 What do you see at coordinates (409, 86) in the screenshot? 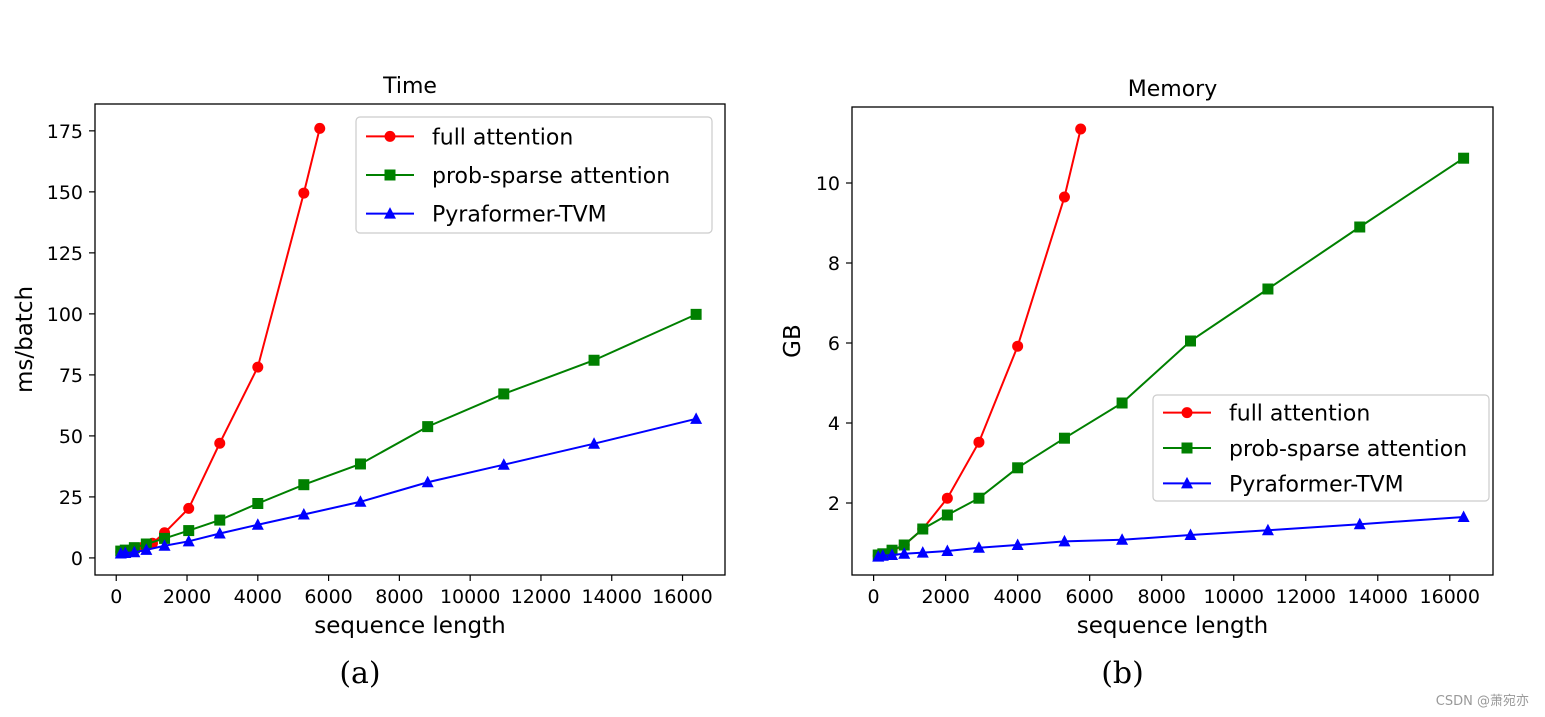
I see `chart-title: Time` at bounding box center [409, 86].